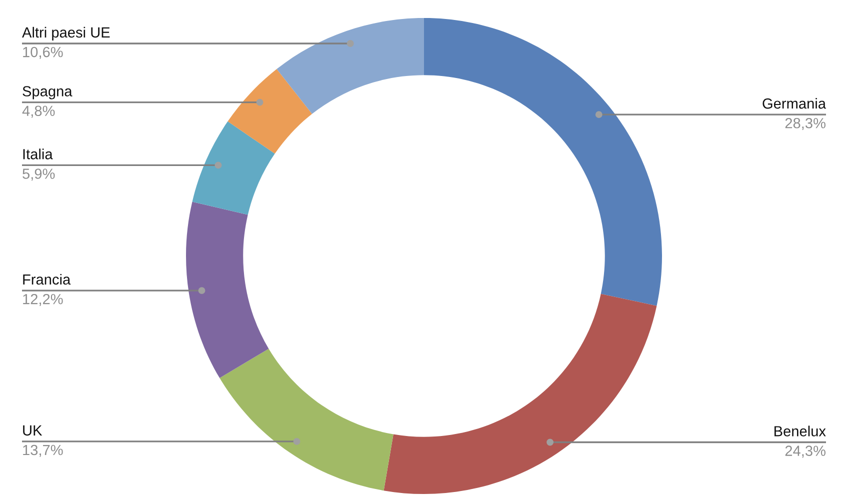 The width and height of the screenshot is (868, 504). I want to click on slice-label: UK, so click(32, 430).